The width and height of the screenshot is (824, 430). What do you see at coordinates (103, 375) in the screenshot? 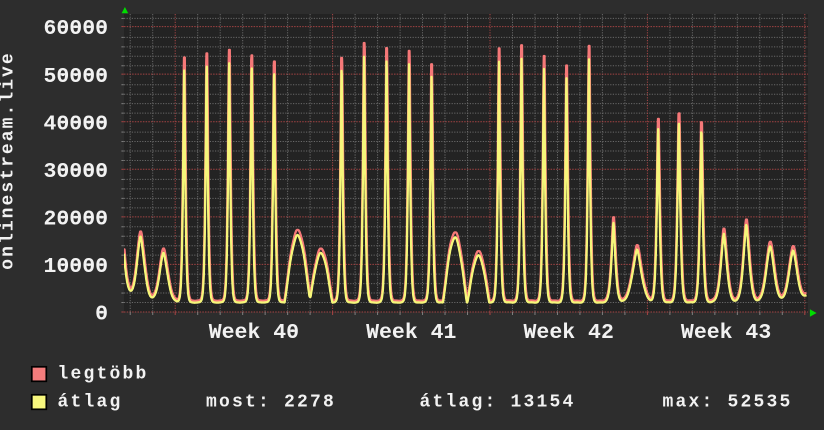
I see `svg-text: legtöbb` at bounding box center [103, 375].